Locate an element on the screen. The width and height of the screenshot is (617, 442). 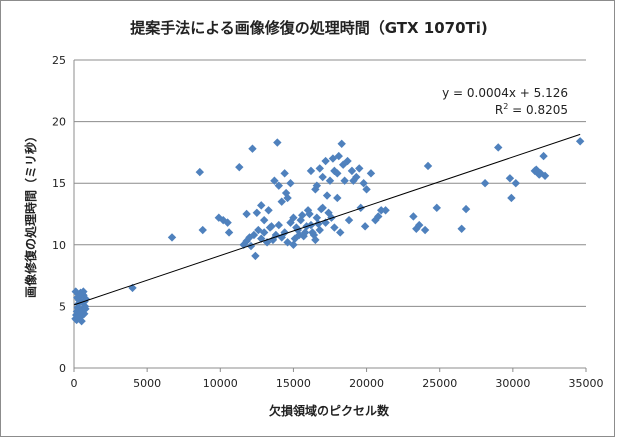
y-tick-label: 10 is located at coordinates (59, 245).